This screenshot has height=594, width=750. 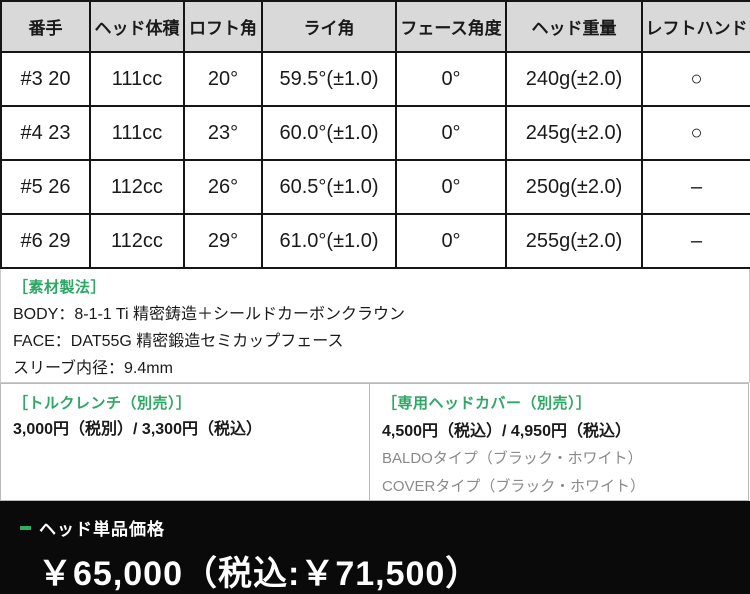 I want to click on cell-club-number: #6 29, so click(x=45, y=241).